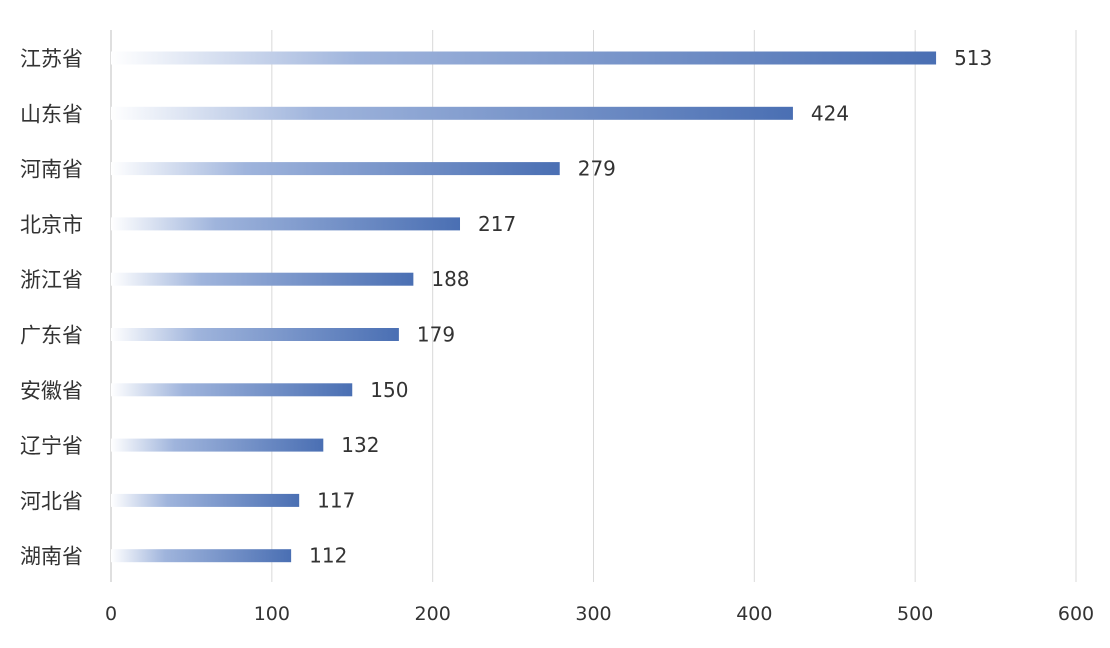  I want to click on x-tick-label: 100, so click(272, 614).